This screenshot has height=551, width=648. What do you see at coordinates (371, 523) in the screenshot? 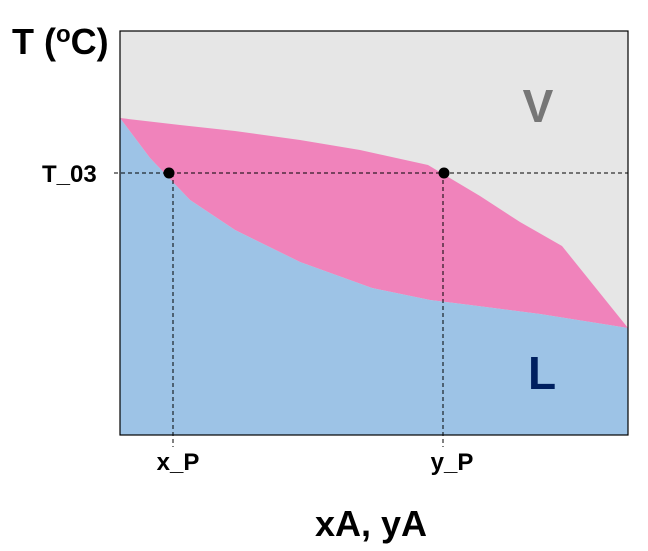
I see `x-axis-title: xA, yA` at bounding box center [371, 523].